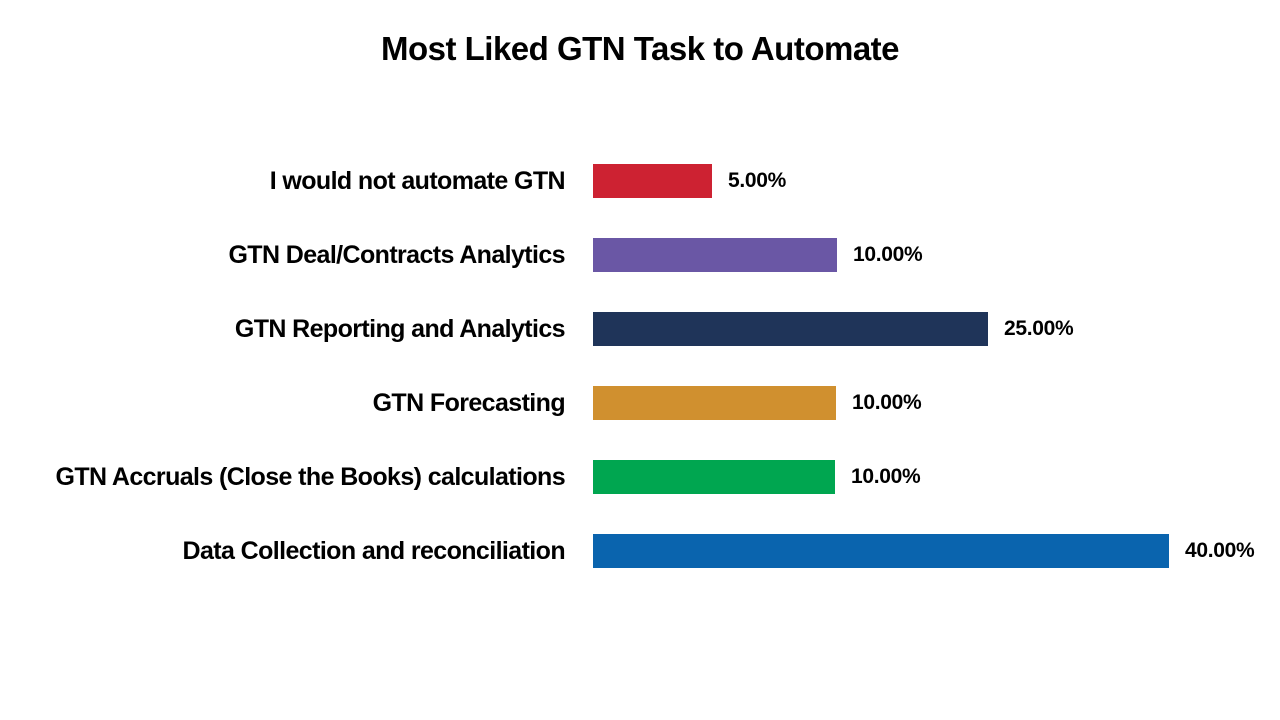 The height and width of the screenshot is (720, 1280). I want to click on chart-row: GTN Deal/Contracts Analytics 10.00%, so click(640, 255).